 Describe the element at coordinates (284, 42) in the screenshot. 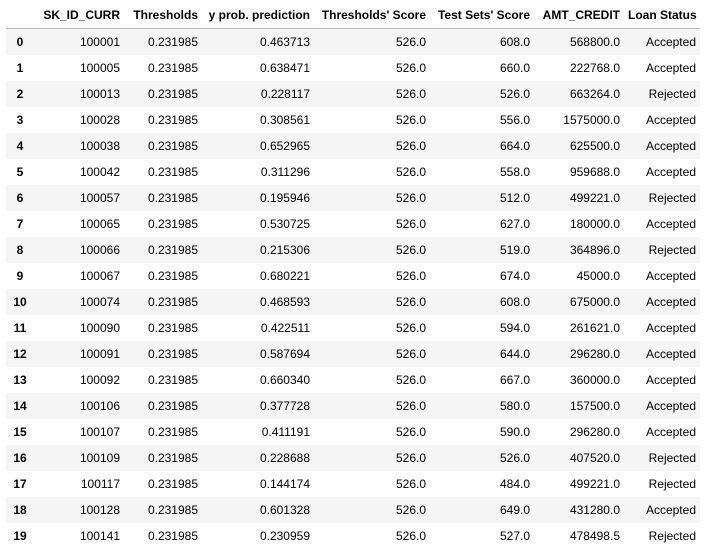

I see `cell-y-prob-prediction: 0.463713` at that location.